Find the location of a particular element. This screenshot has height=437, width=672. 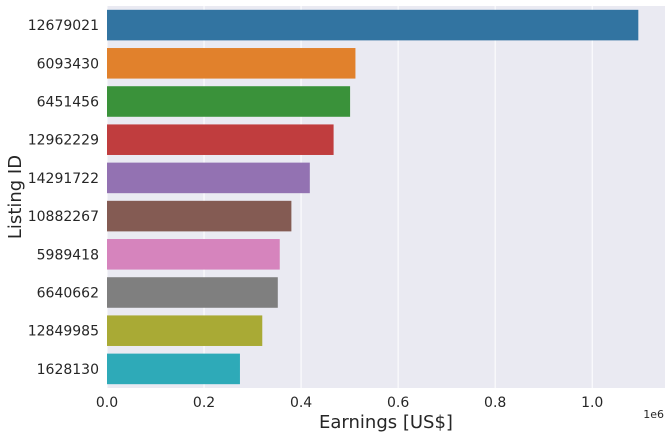

y-tick-label: 14291722 is located at coordinates (63, 179).